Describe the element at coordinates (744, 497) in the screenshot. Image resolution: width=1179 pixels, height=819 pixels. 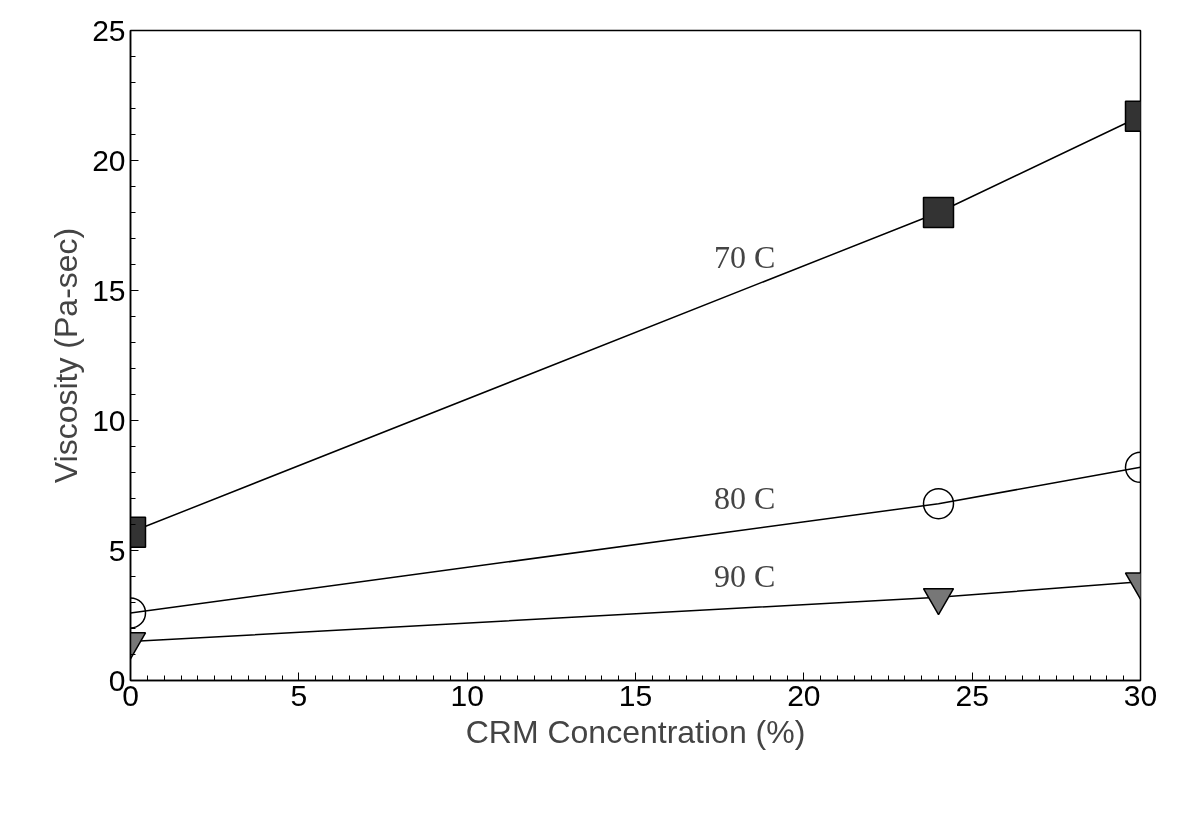
I see `series-label: 80 C` at that location.